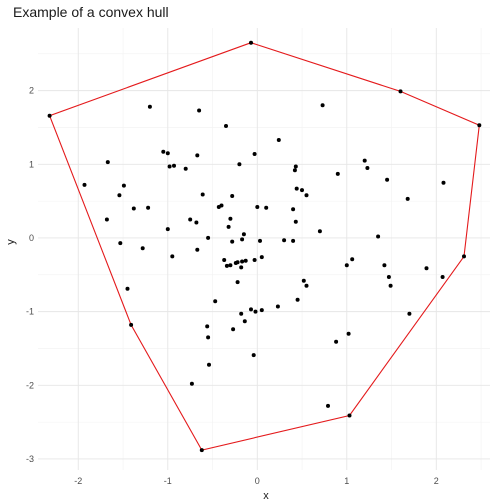 This screenshot has width=504, height=504. What do you see at coordinates (91, 12) in the screenshot?
I see `chart-title: Example of a convex hull` at bounding box center [91, 12].